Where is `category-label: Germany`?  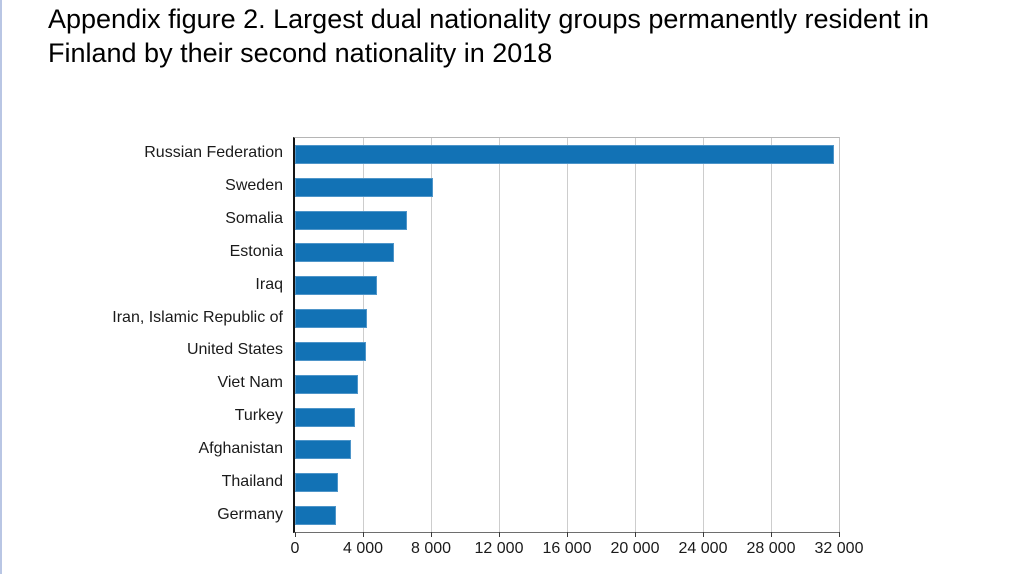 category-label: Germany is located at coordinates (250, 514).